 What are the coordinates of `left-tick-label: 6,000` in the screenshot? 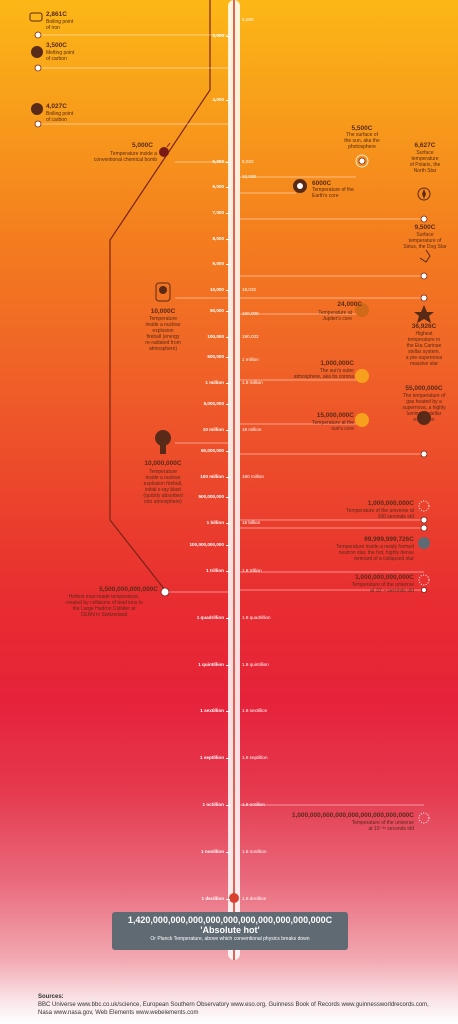 It's located at (218, 186).